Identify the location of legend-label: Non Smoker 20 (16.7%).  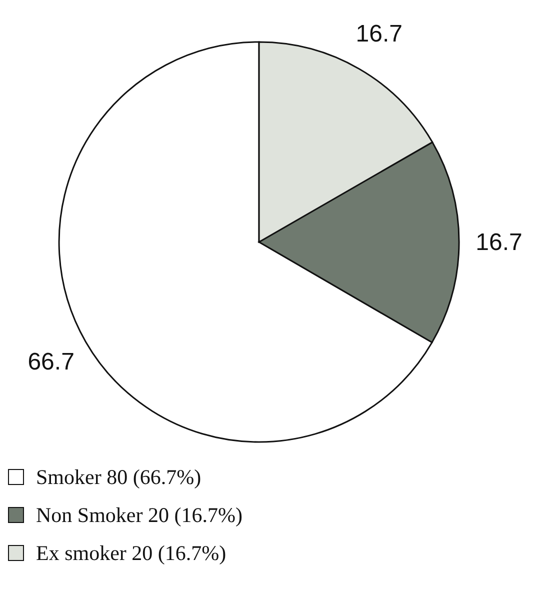
(139, 515).